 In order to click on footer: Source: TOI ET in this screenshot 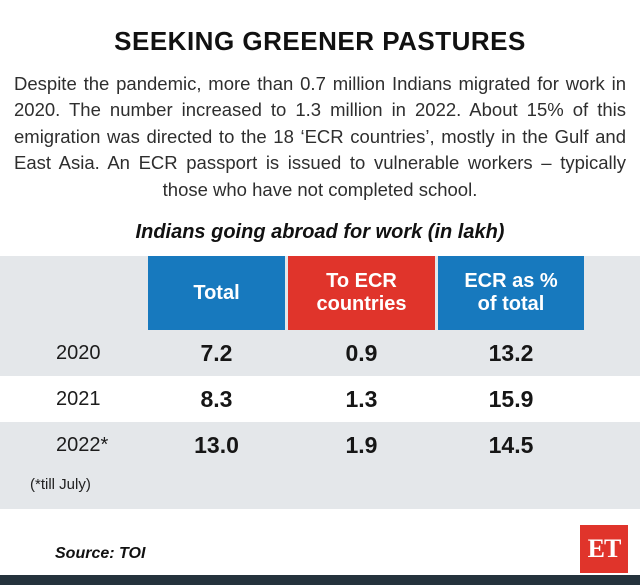, I will do `click(320, 549)`.